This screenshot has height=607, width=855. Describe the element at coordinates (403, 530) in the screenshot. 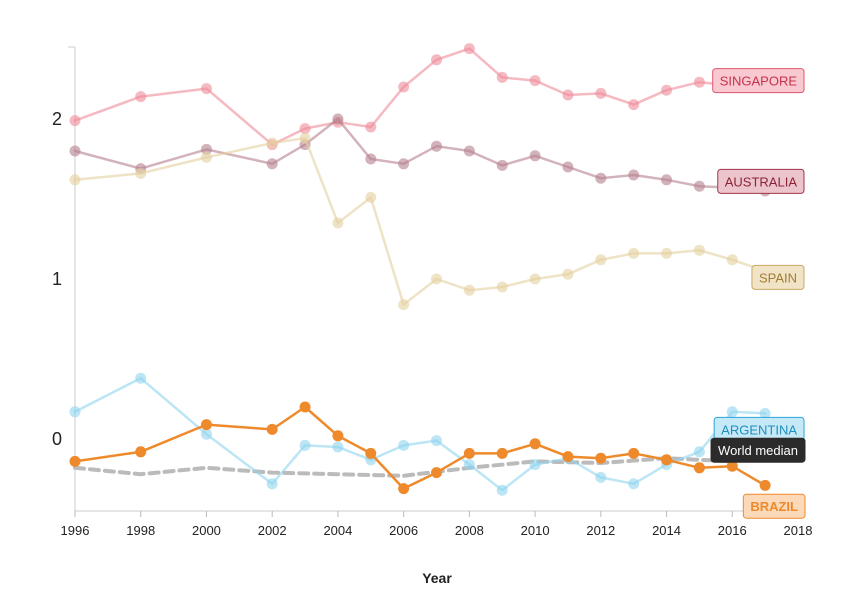

I see `x-tick-label: 2006` at that location.